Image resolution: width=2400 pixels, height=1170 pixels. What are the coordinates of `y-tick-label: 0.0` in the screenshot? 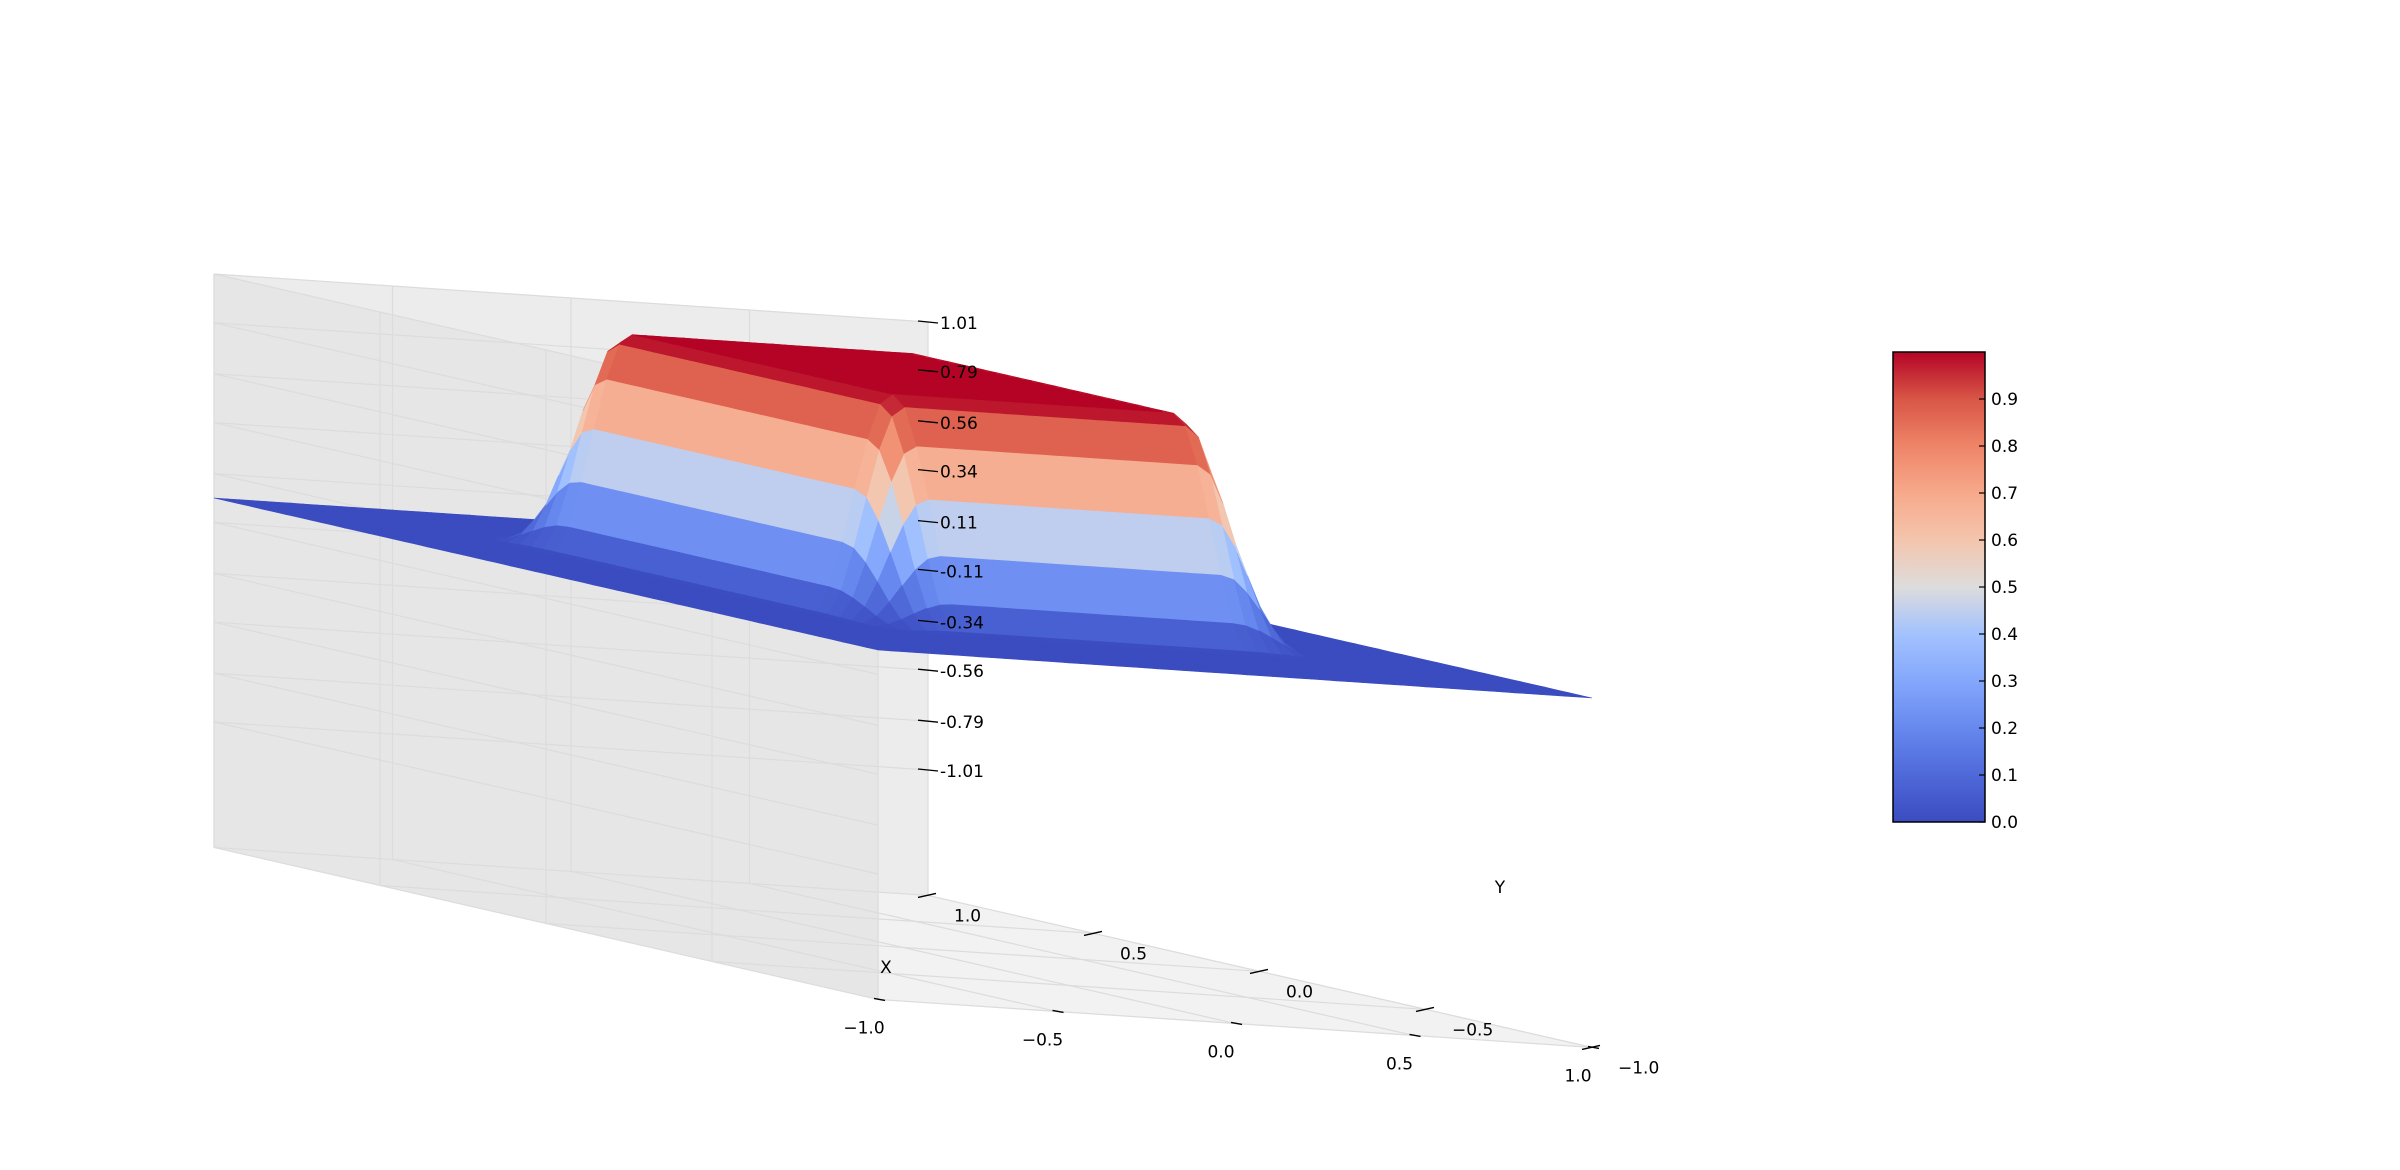 It's located at (1299, 992).